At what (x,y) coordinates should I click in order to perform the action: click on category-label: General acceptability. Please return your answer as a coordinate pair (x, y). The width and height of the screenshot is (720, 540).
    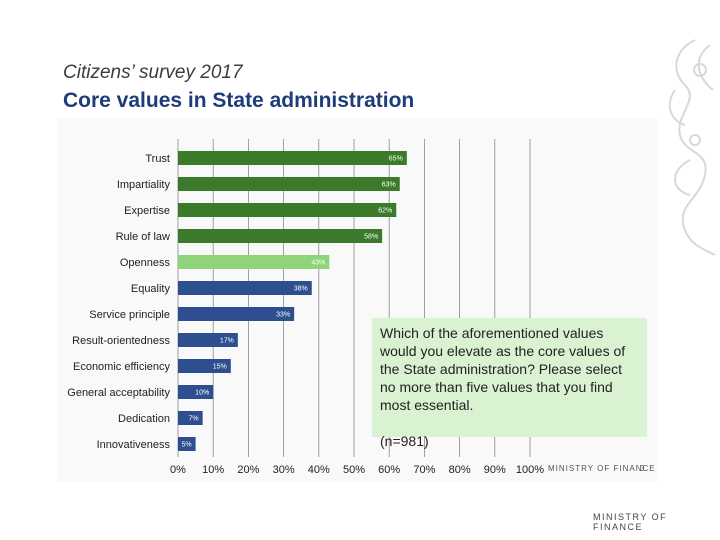
    Looking at the image, I should click on (118, 393).